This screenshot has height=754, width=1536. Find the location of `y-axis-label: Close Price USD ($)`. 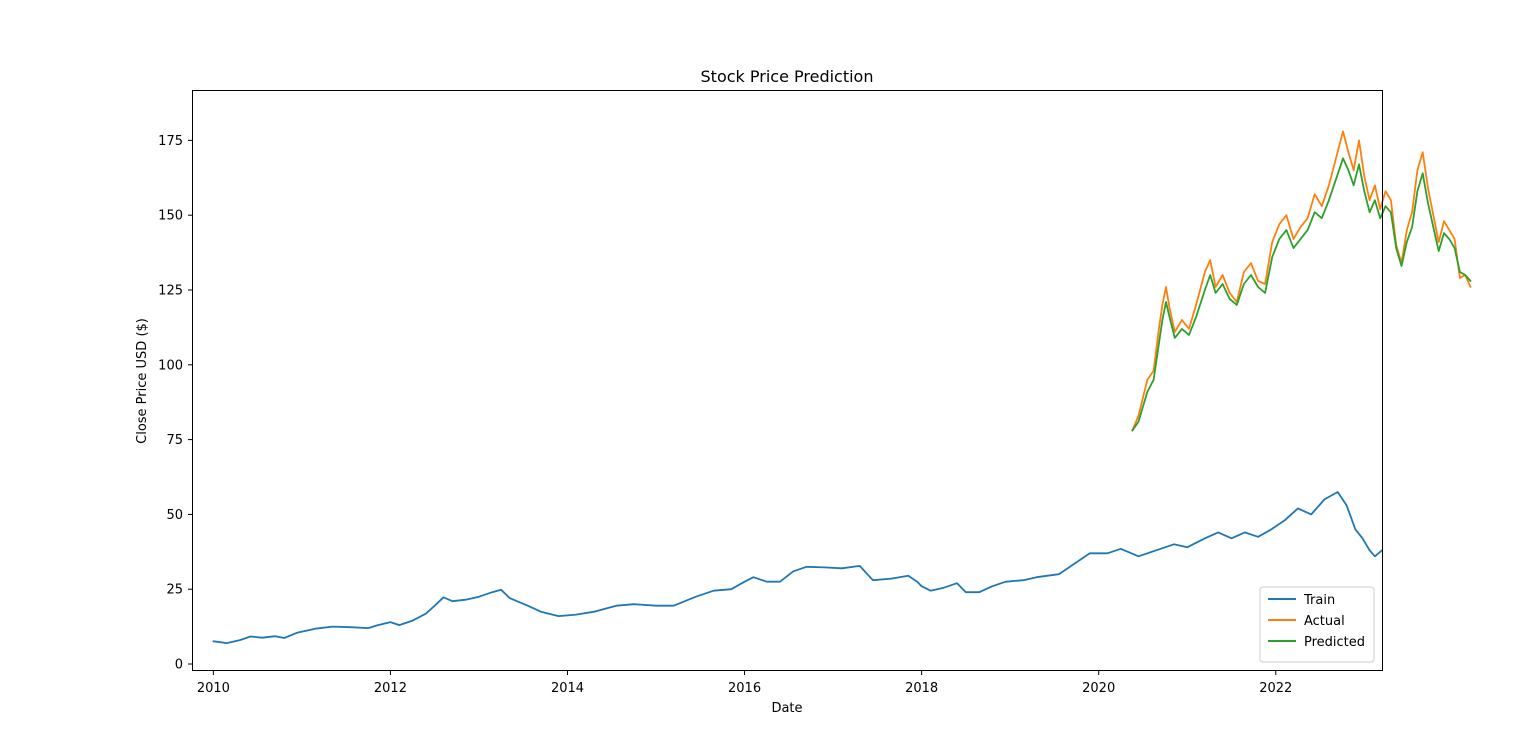

y-axis-label: Close Price USD ($) is located at coordinates (142, 381).